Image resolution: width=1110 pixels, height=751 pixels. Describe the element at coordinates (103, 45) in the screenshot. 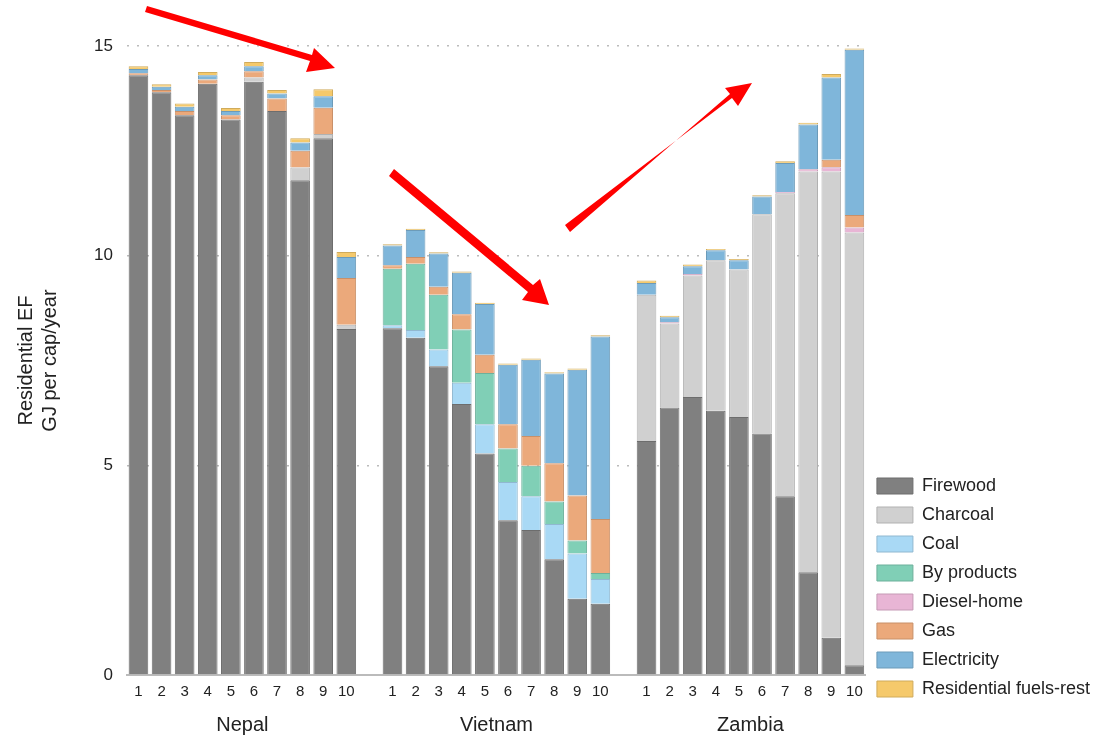

I see `y-tick-label: 15` at that location.